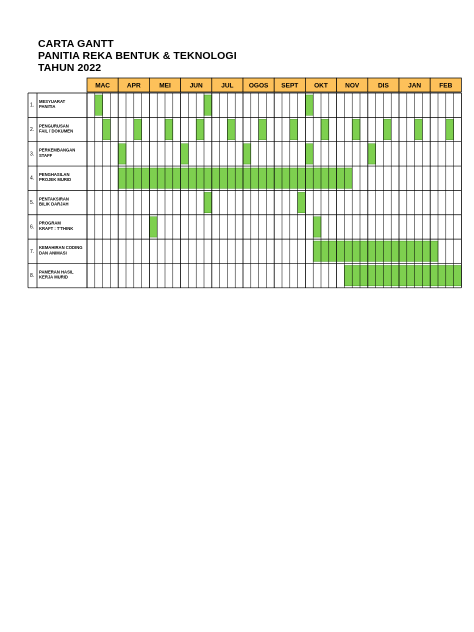  Describe the element at coordinates (227, 85) in the screenshot. I see `month-label: JUL` at that location.